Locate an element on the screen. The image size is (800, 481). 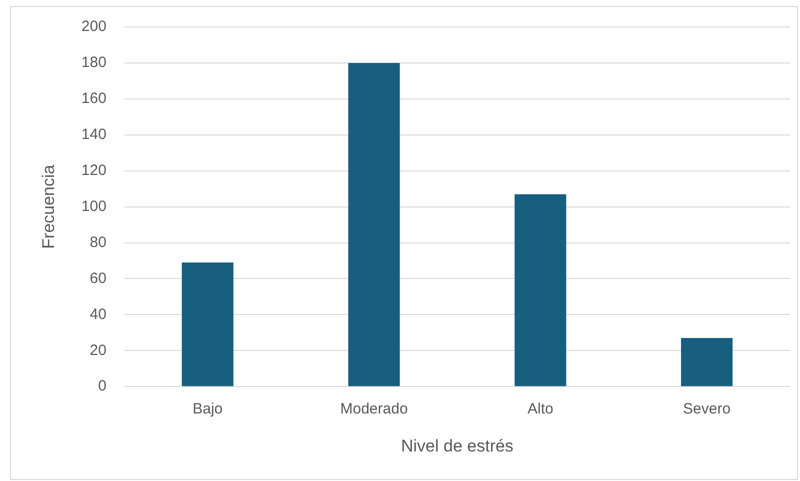
y-tick-label: 140 is located at coordinates (93, 135).